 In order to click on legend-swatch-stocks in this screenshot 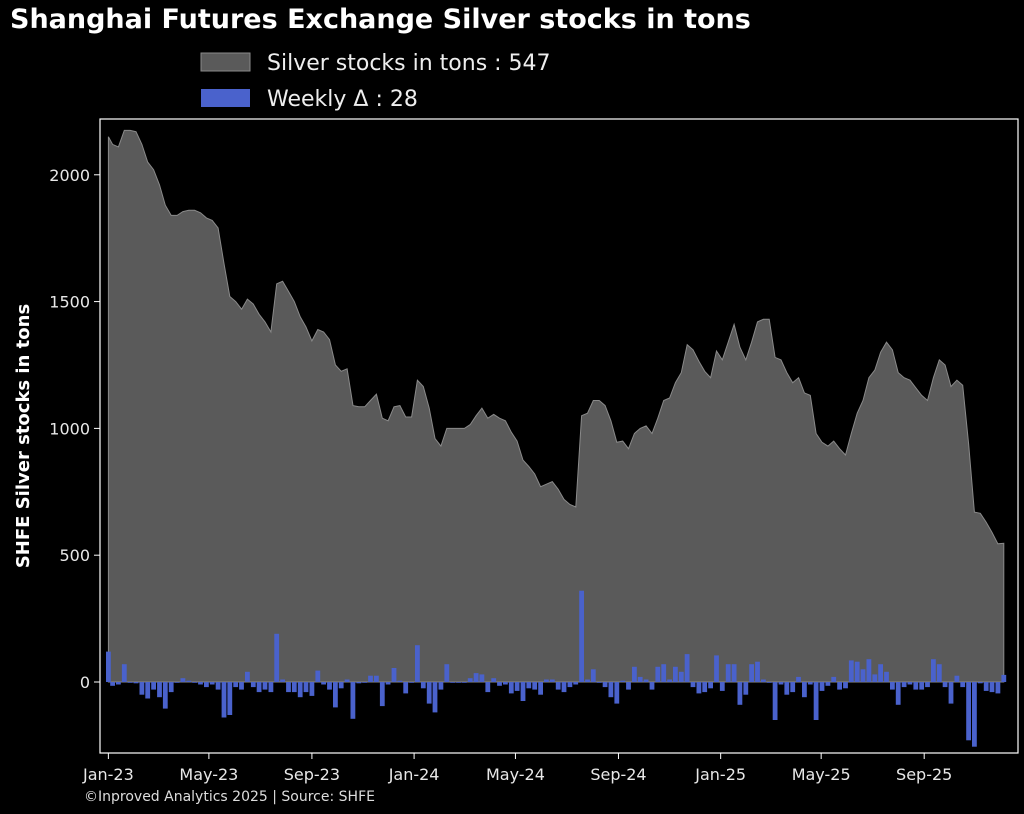, I will do `click(225, 62)`.